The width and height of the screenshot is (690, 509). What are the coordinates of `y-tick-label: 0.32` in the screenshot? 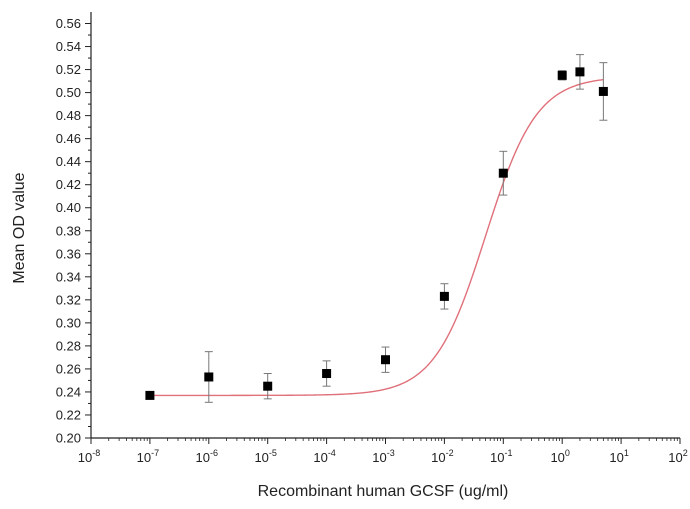 It's located at (68, 299).